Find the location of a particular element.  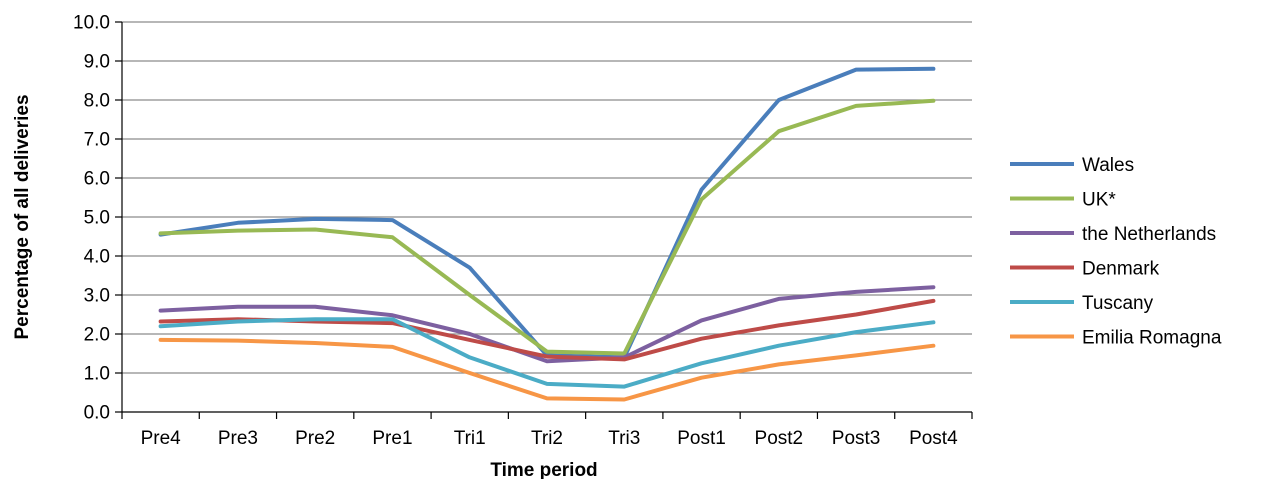

y-tick-label: 10.0 is located at coordinates (91, 23).